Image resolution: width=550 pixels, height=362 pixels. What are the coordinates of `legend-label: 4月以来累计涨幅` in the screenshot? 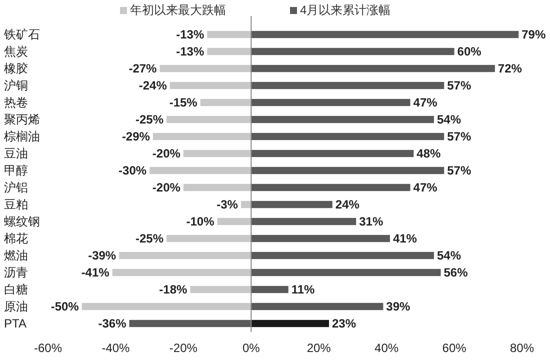 It's located at (345, 10).